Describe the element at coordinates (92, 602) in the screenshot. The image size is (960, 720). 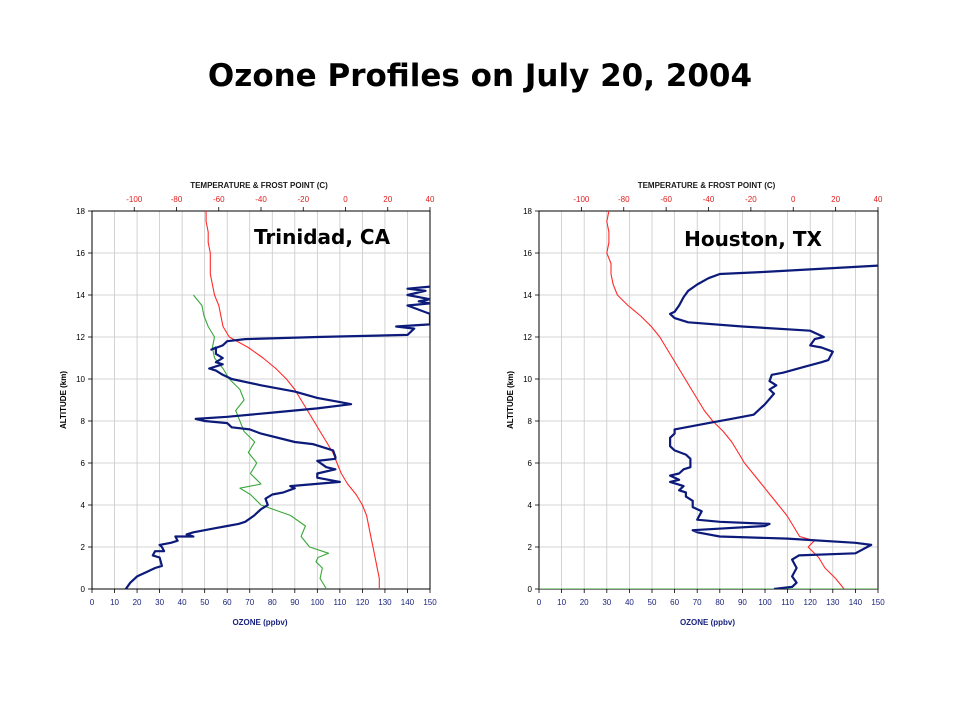
I see `x-tick-label: 0` at that location.